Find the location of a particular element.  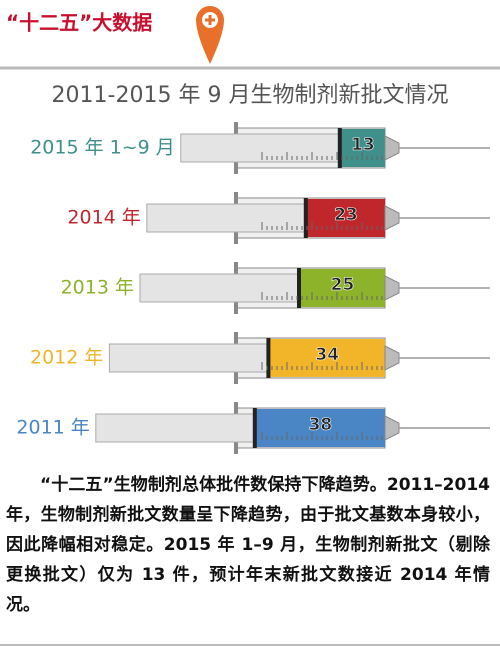

value-label: 38 is located at coordinates (321, 425).